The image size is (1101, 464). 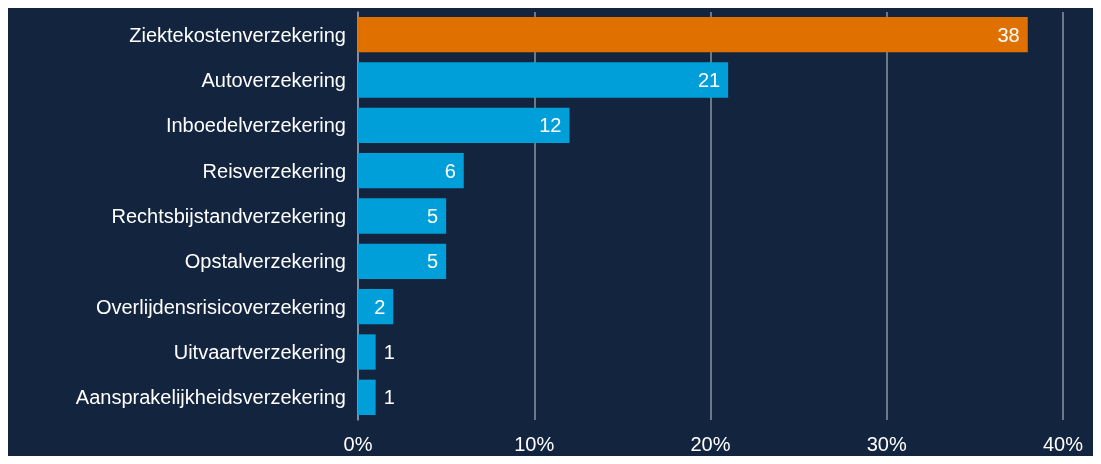 I want to click on x-tick-label: 30%, so click(x=886, y=444).